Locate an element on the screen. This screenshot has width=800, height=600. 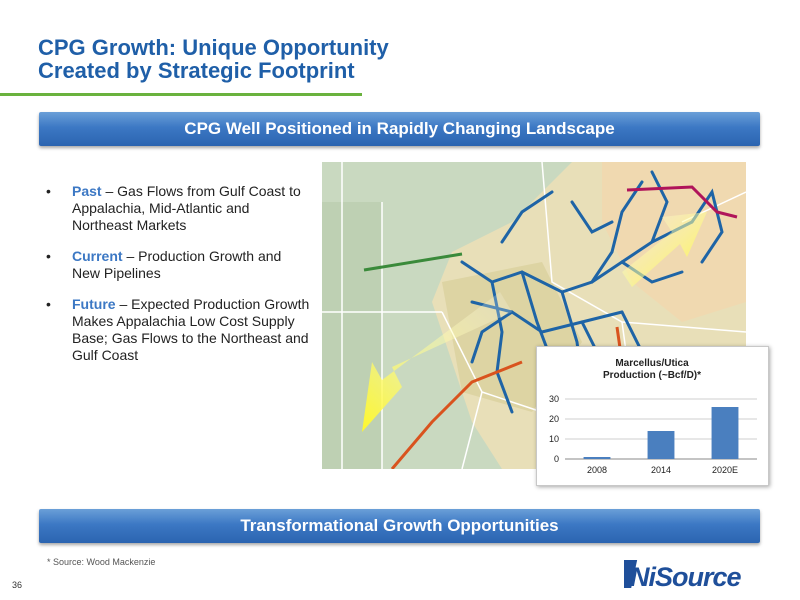
slide-title-line2: Created by Strategic Footprint is located at coordinates (196, 70).